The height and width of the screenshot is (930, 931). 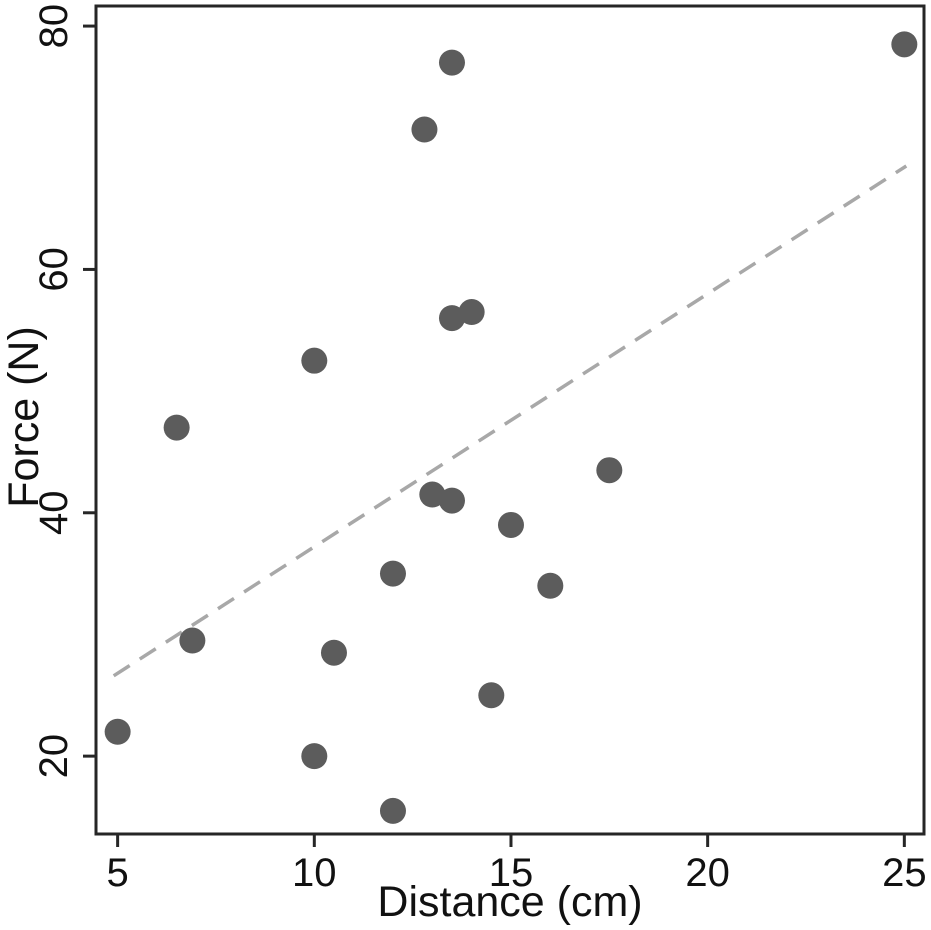 I want to click on x-tick-label: 20, so click(x=707, y=873).